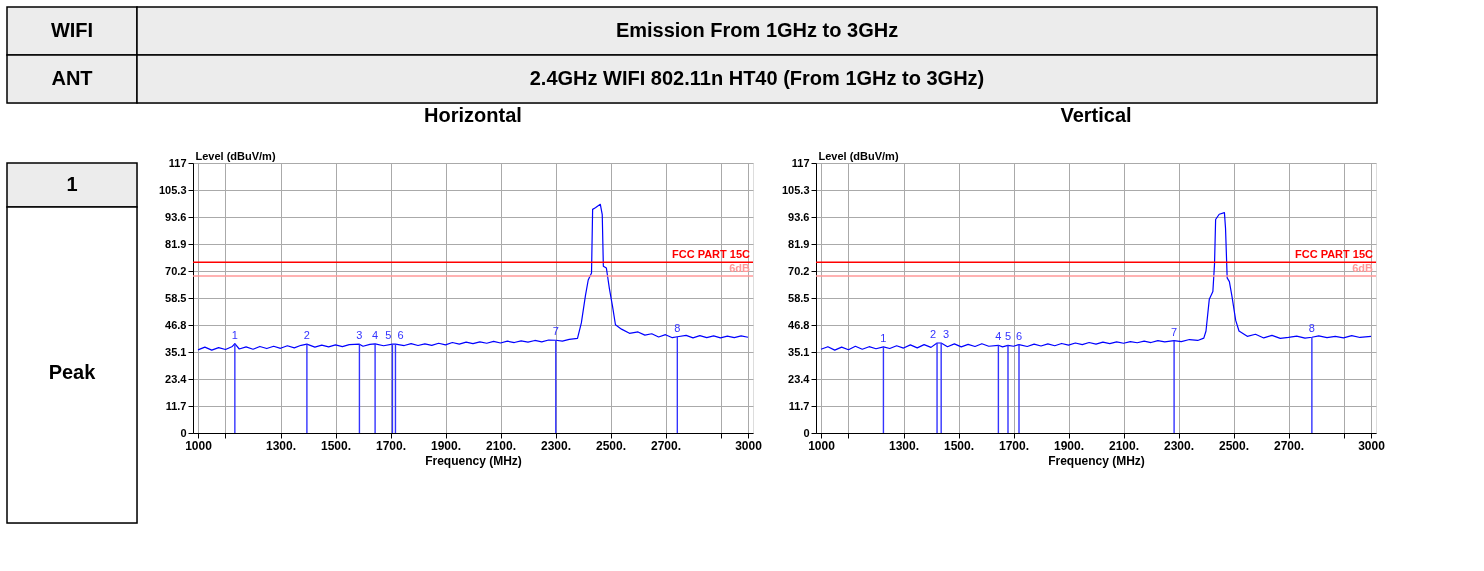  What do you see at coordinates (473, 115) in the screenshot?
I see `chart-title: Horizontal` at bounding box center [473, 115].